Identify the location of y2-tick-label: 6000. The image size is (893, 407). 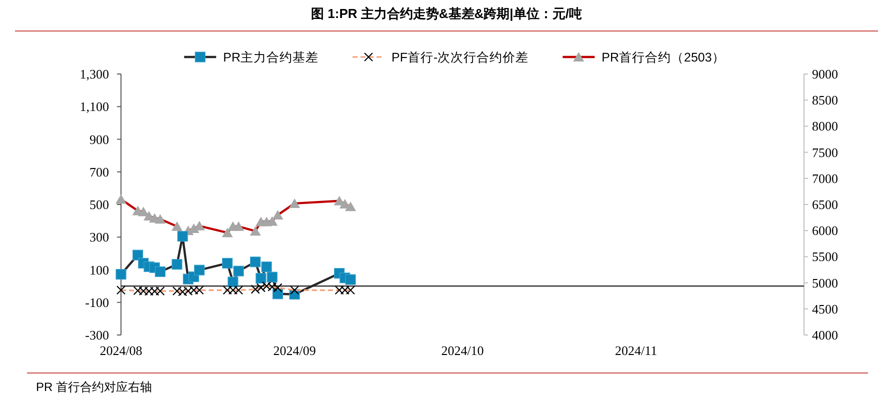
(825, 230).